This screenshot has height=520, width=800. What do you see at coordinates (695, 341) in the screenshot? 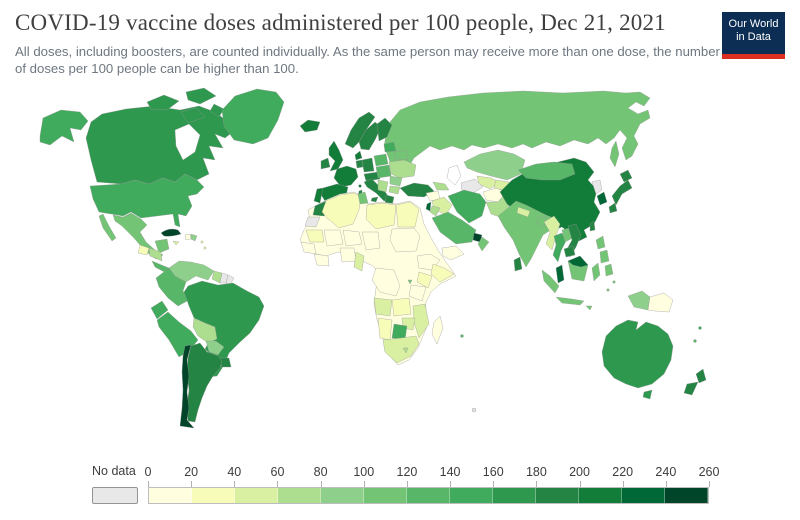
I see `region-new-caledonia` at bounding box center [695, 341].